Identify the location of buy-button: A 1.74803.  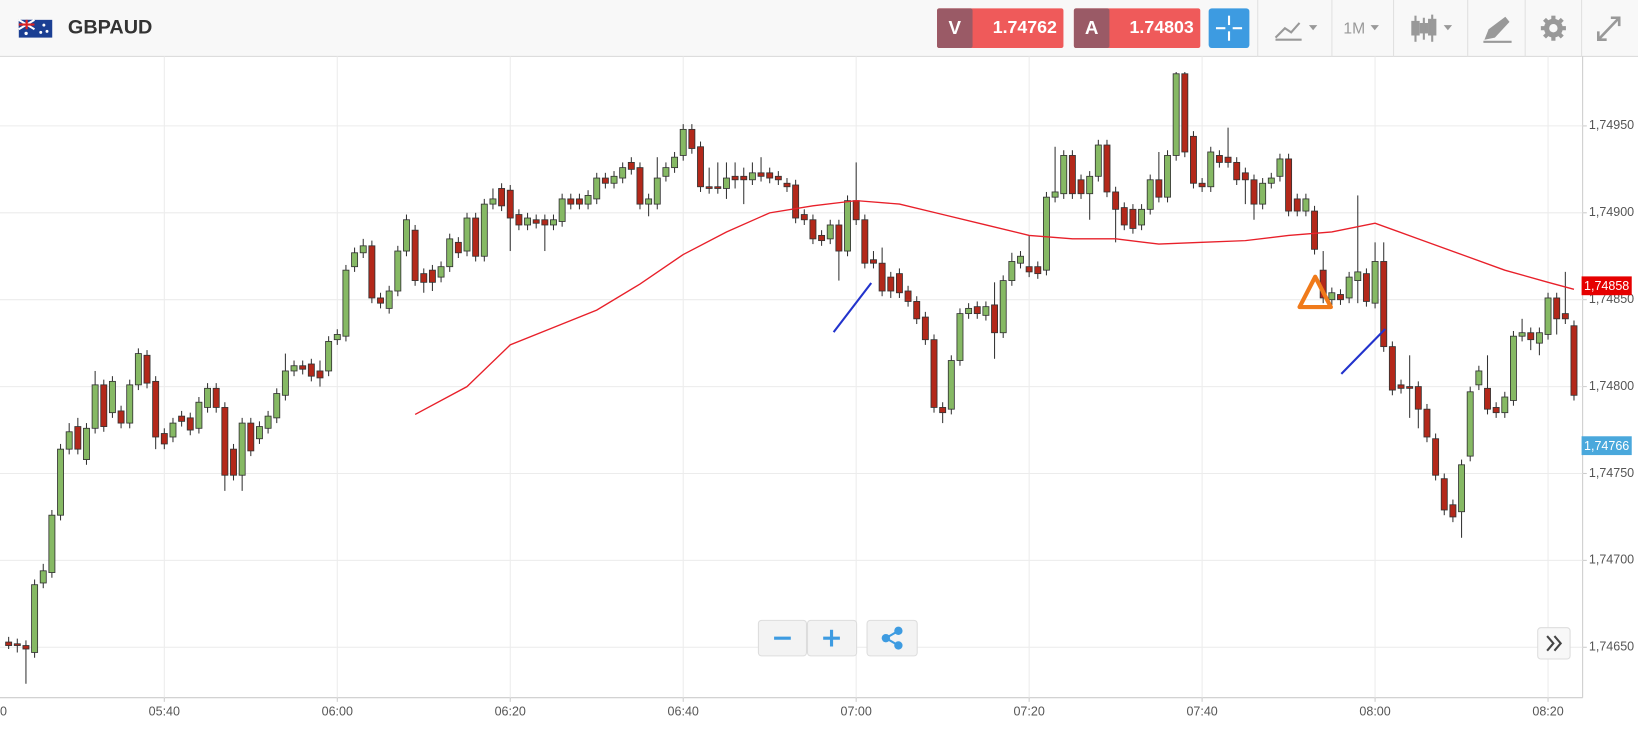
(1137, 28).